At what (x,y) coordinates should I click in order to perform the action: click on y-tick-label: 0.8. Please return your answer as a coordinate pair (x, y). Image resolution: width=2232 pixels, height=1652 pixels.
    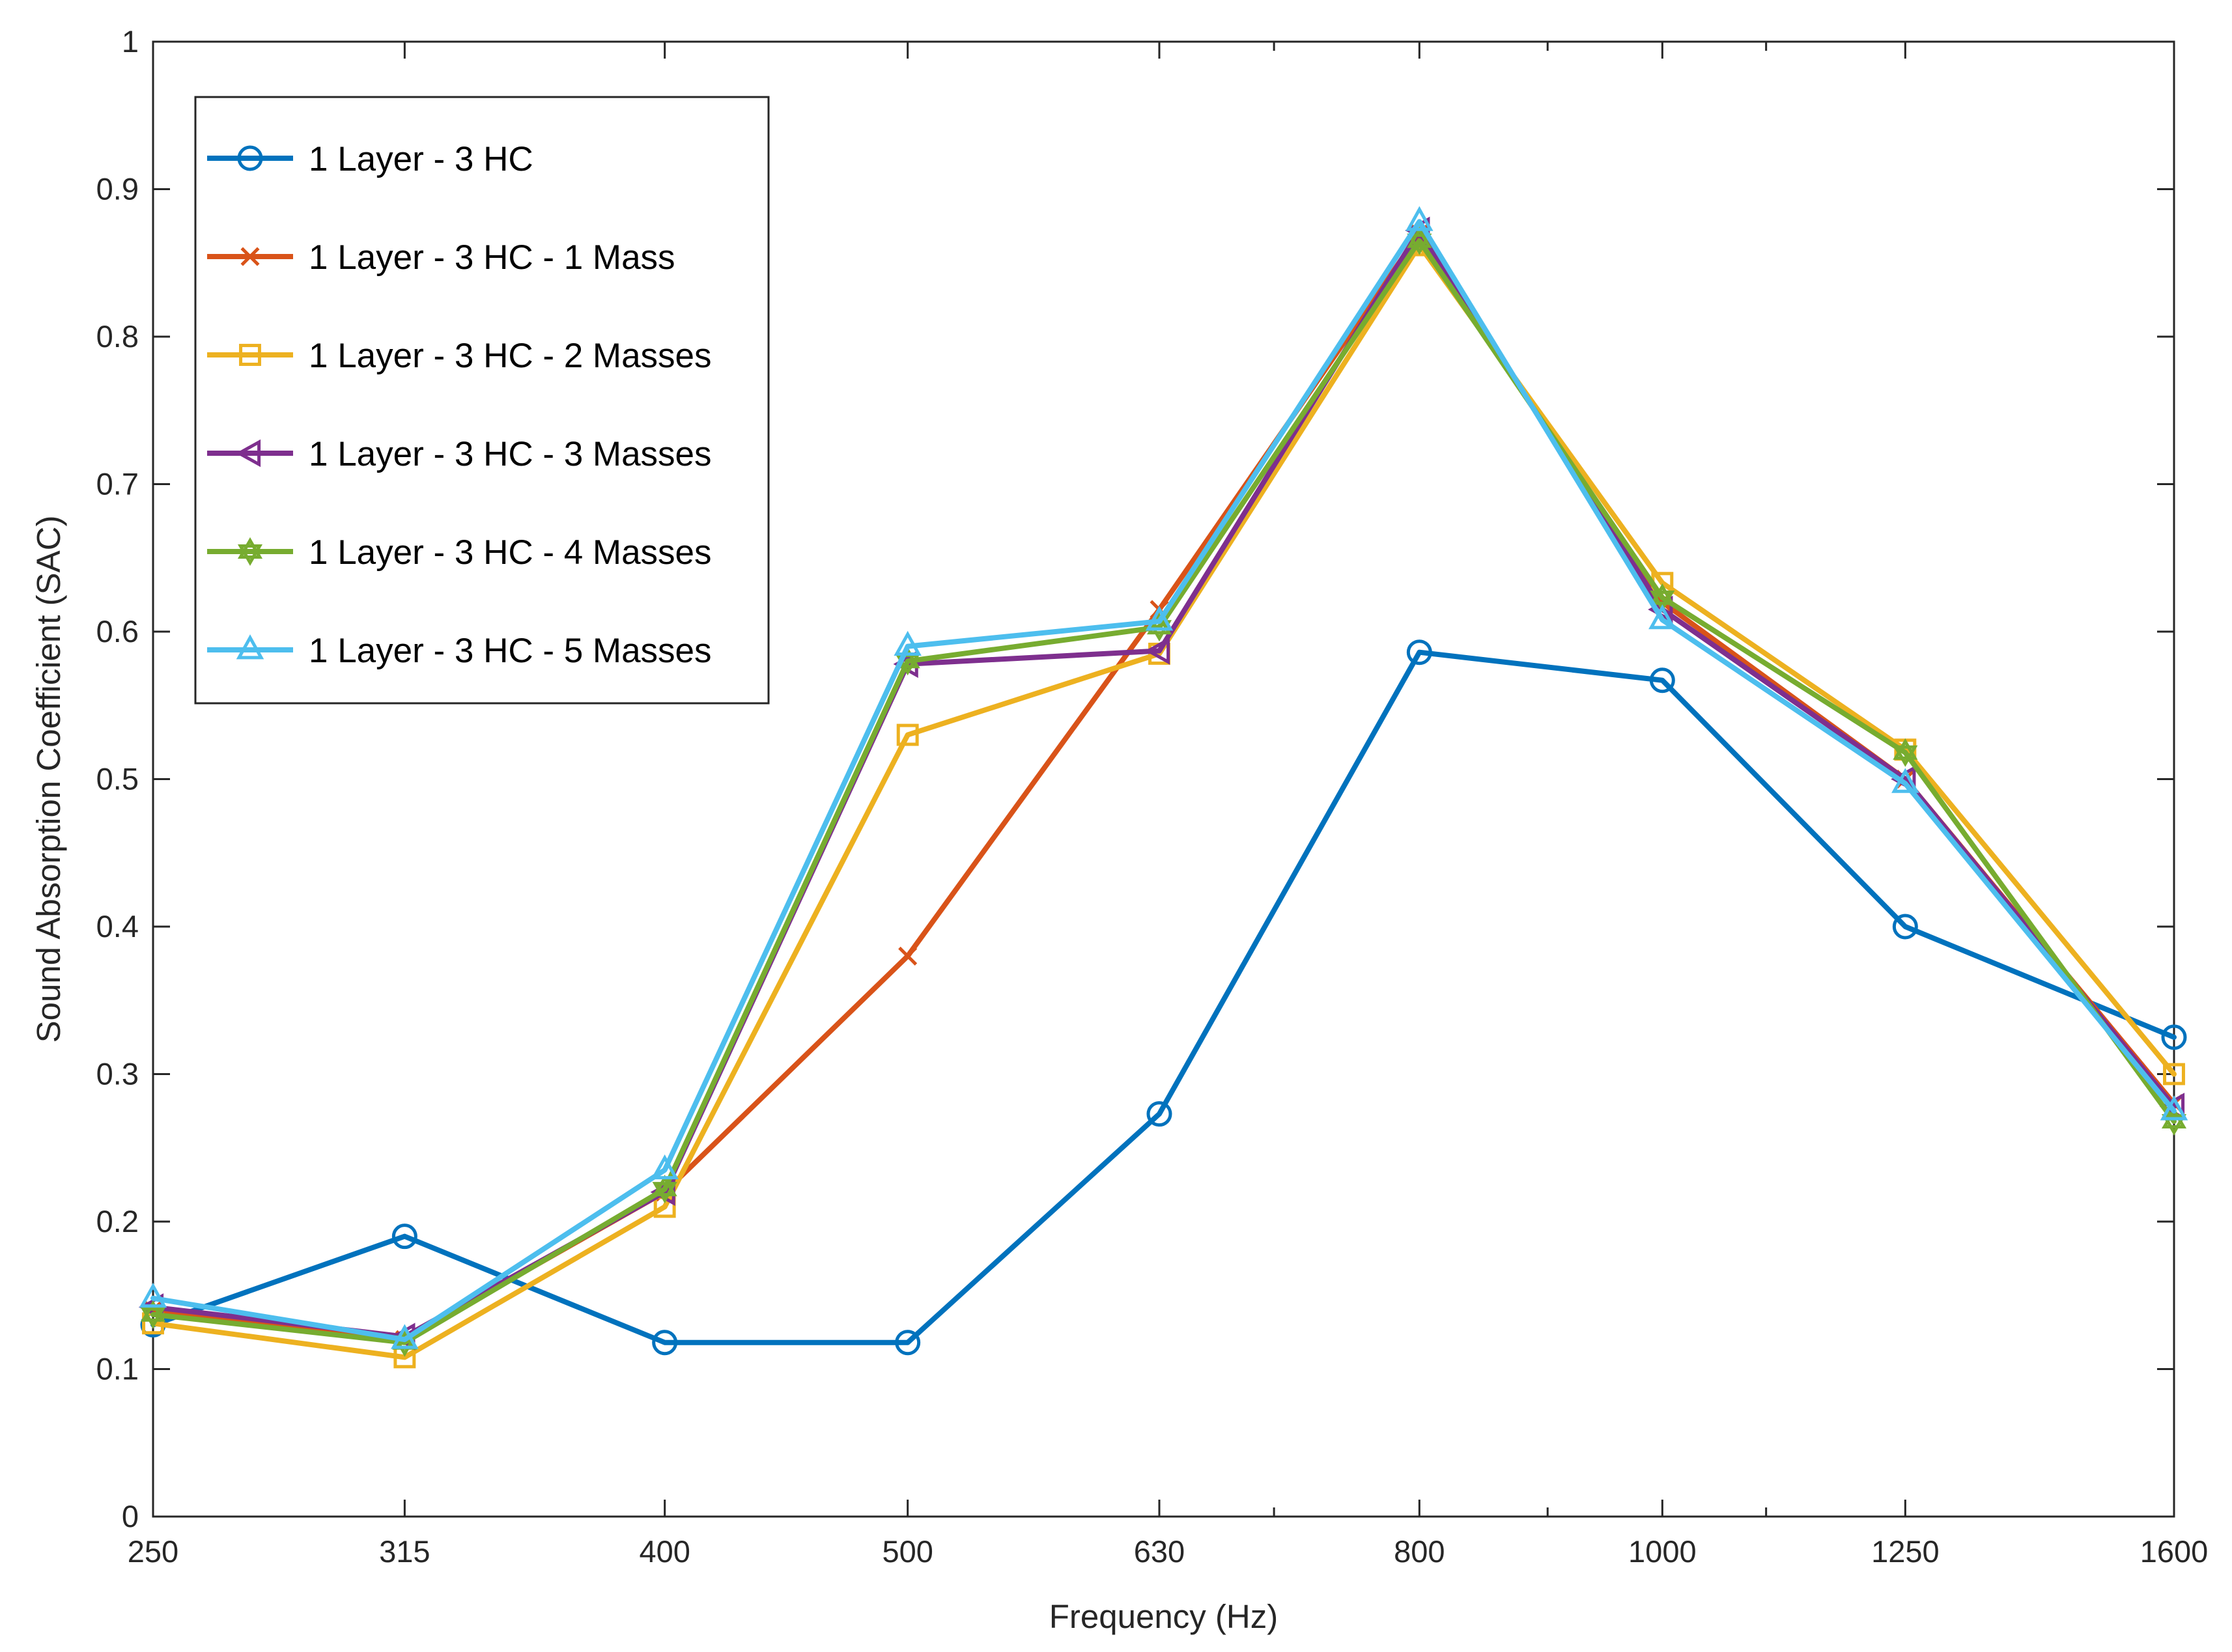
    Looking at the image, I should click on (117, 337).